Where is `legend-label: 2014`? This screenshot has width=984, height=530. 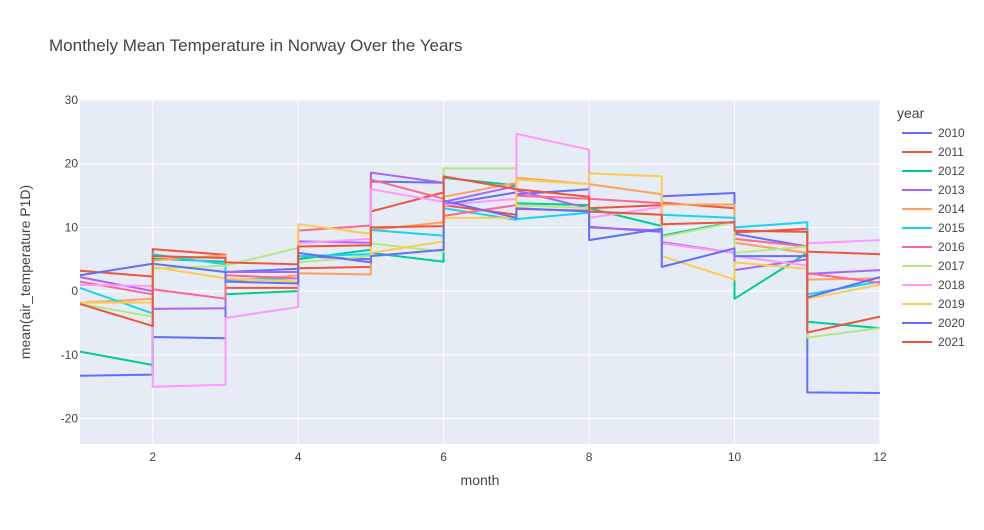 legend-label: 2014 is located at coordinates (951, 209).